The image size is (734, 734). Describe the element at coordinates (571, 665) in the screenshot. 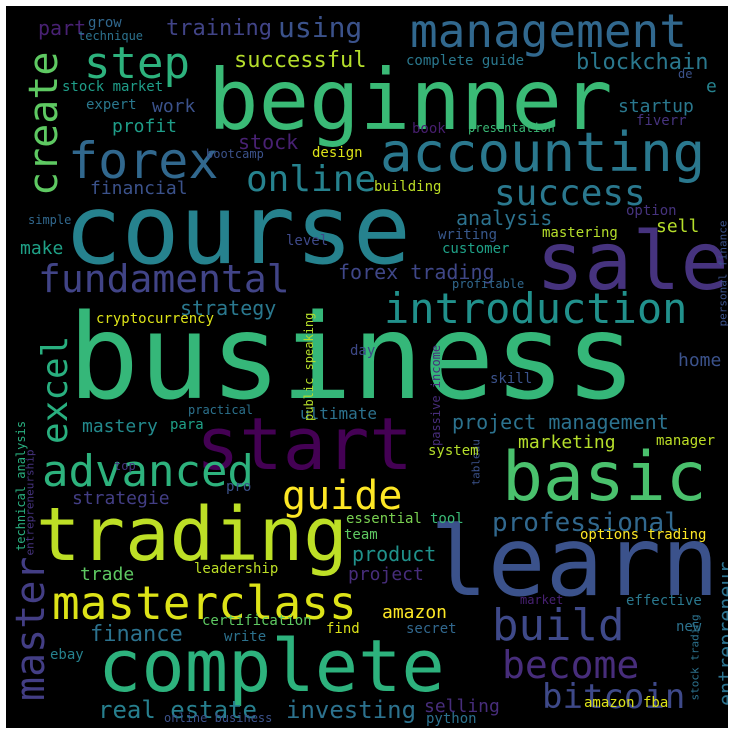

I see `word-bitcoin: become` at that location.